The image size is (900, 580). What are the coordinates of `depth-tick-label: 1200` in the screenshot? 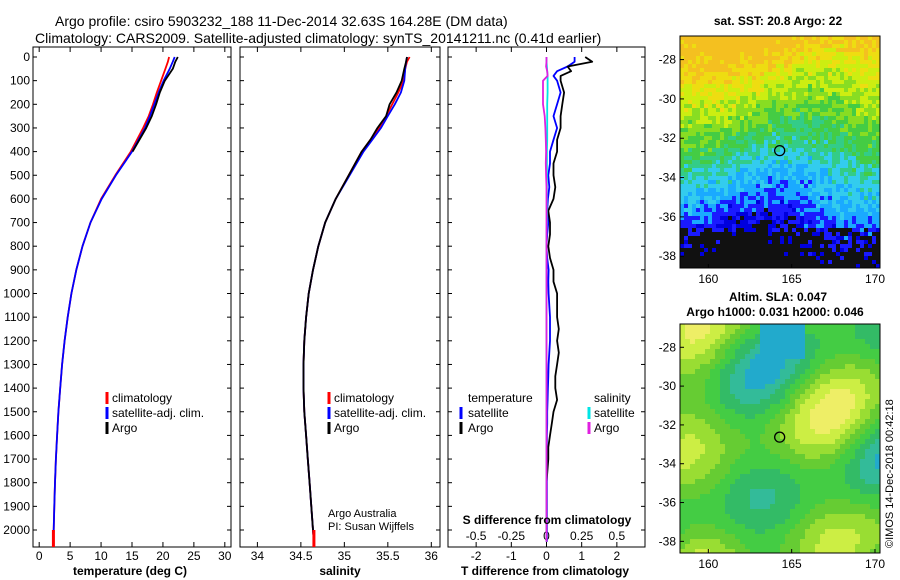 It's located at (16, 341).